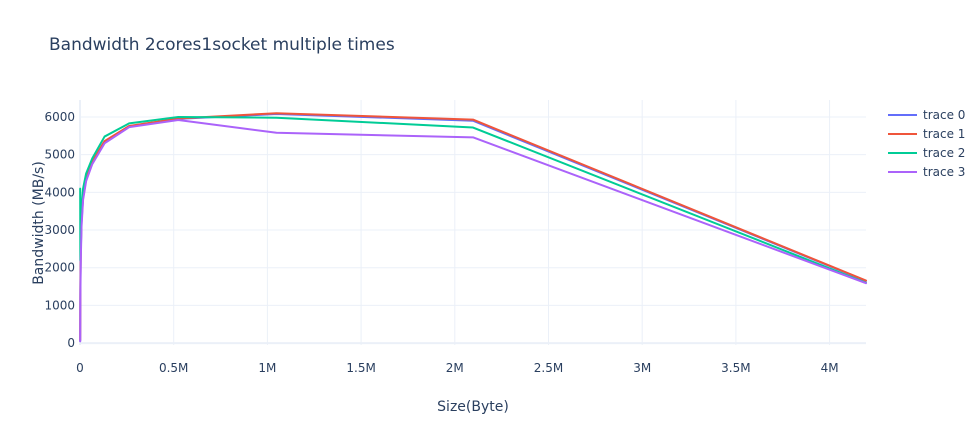  Describe the element at coordinates (173, 368) in the screenshot. I see `x-tick-label: 0.5M` at that location.